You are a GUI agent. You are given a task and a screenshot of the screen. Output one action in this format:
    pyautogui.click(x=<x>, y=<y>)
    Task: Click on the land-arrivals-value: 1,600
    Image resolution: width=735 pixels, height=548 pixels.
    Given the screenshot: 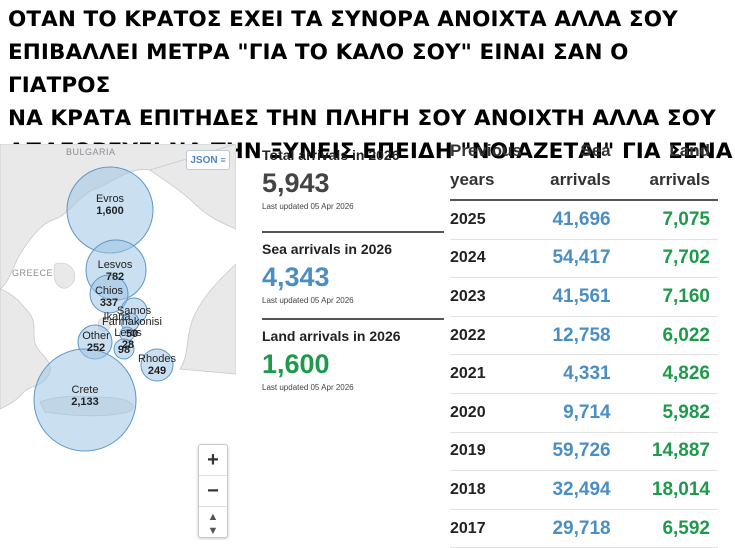 What is the action you would take?
    pyautogui.click(x=296, y=364)
    